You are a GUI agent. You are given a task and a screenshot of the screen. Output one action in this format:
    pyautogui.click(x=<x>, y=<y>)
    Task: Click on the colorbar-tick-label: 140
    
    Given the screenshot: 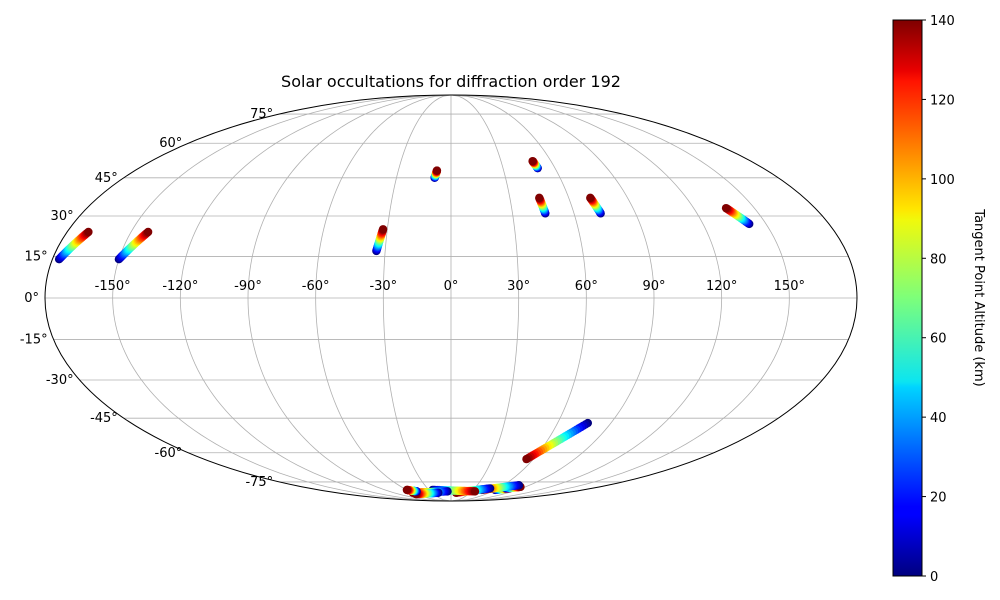 What is the action you would take?
    pyautogui.click(x=942, y=21)
    